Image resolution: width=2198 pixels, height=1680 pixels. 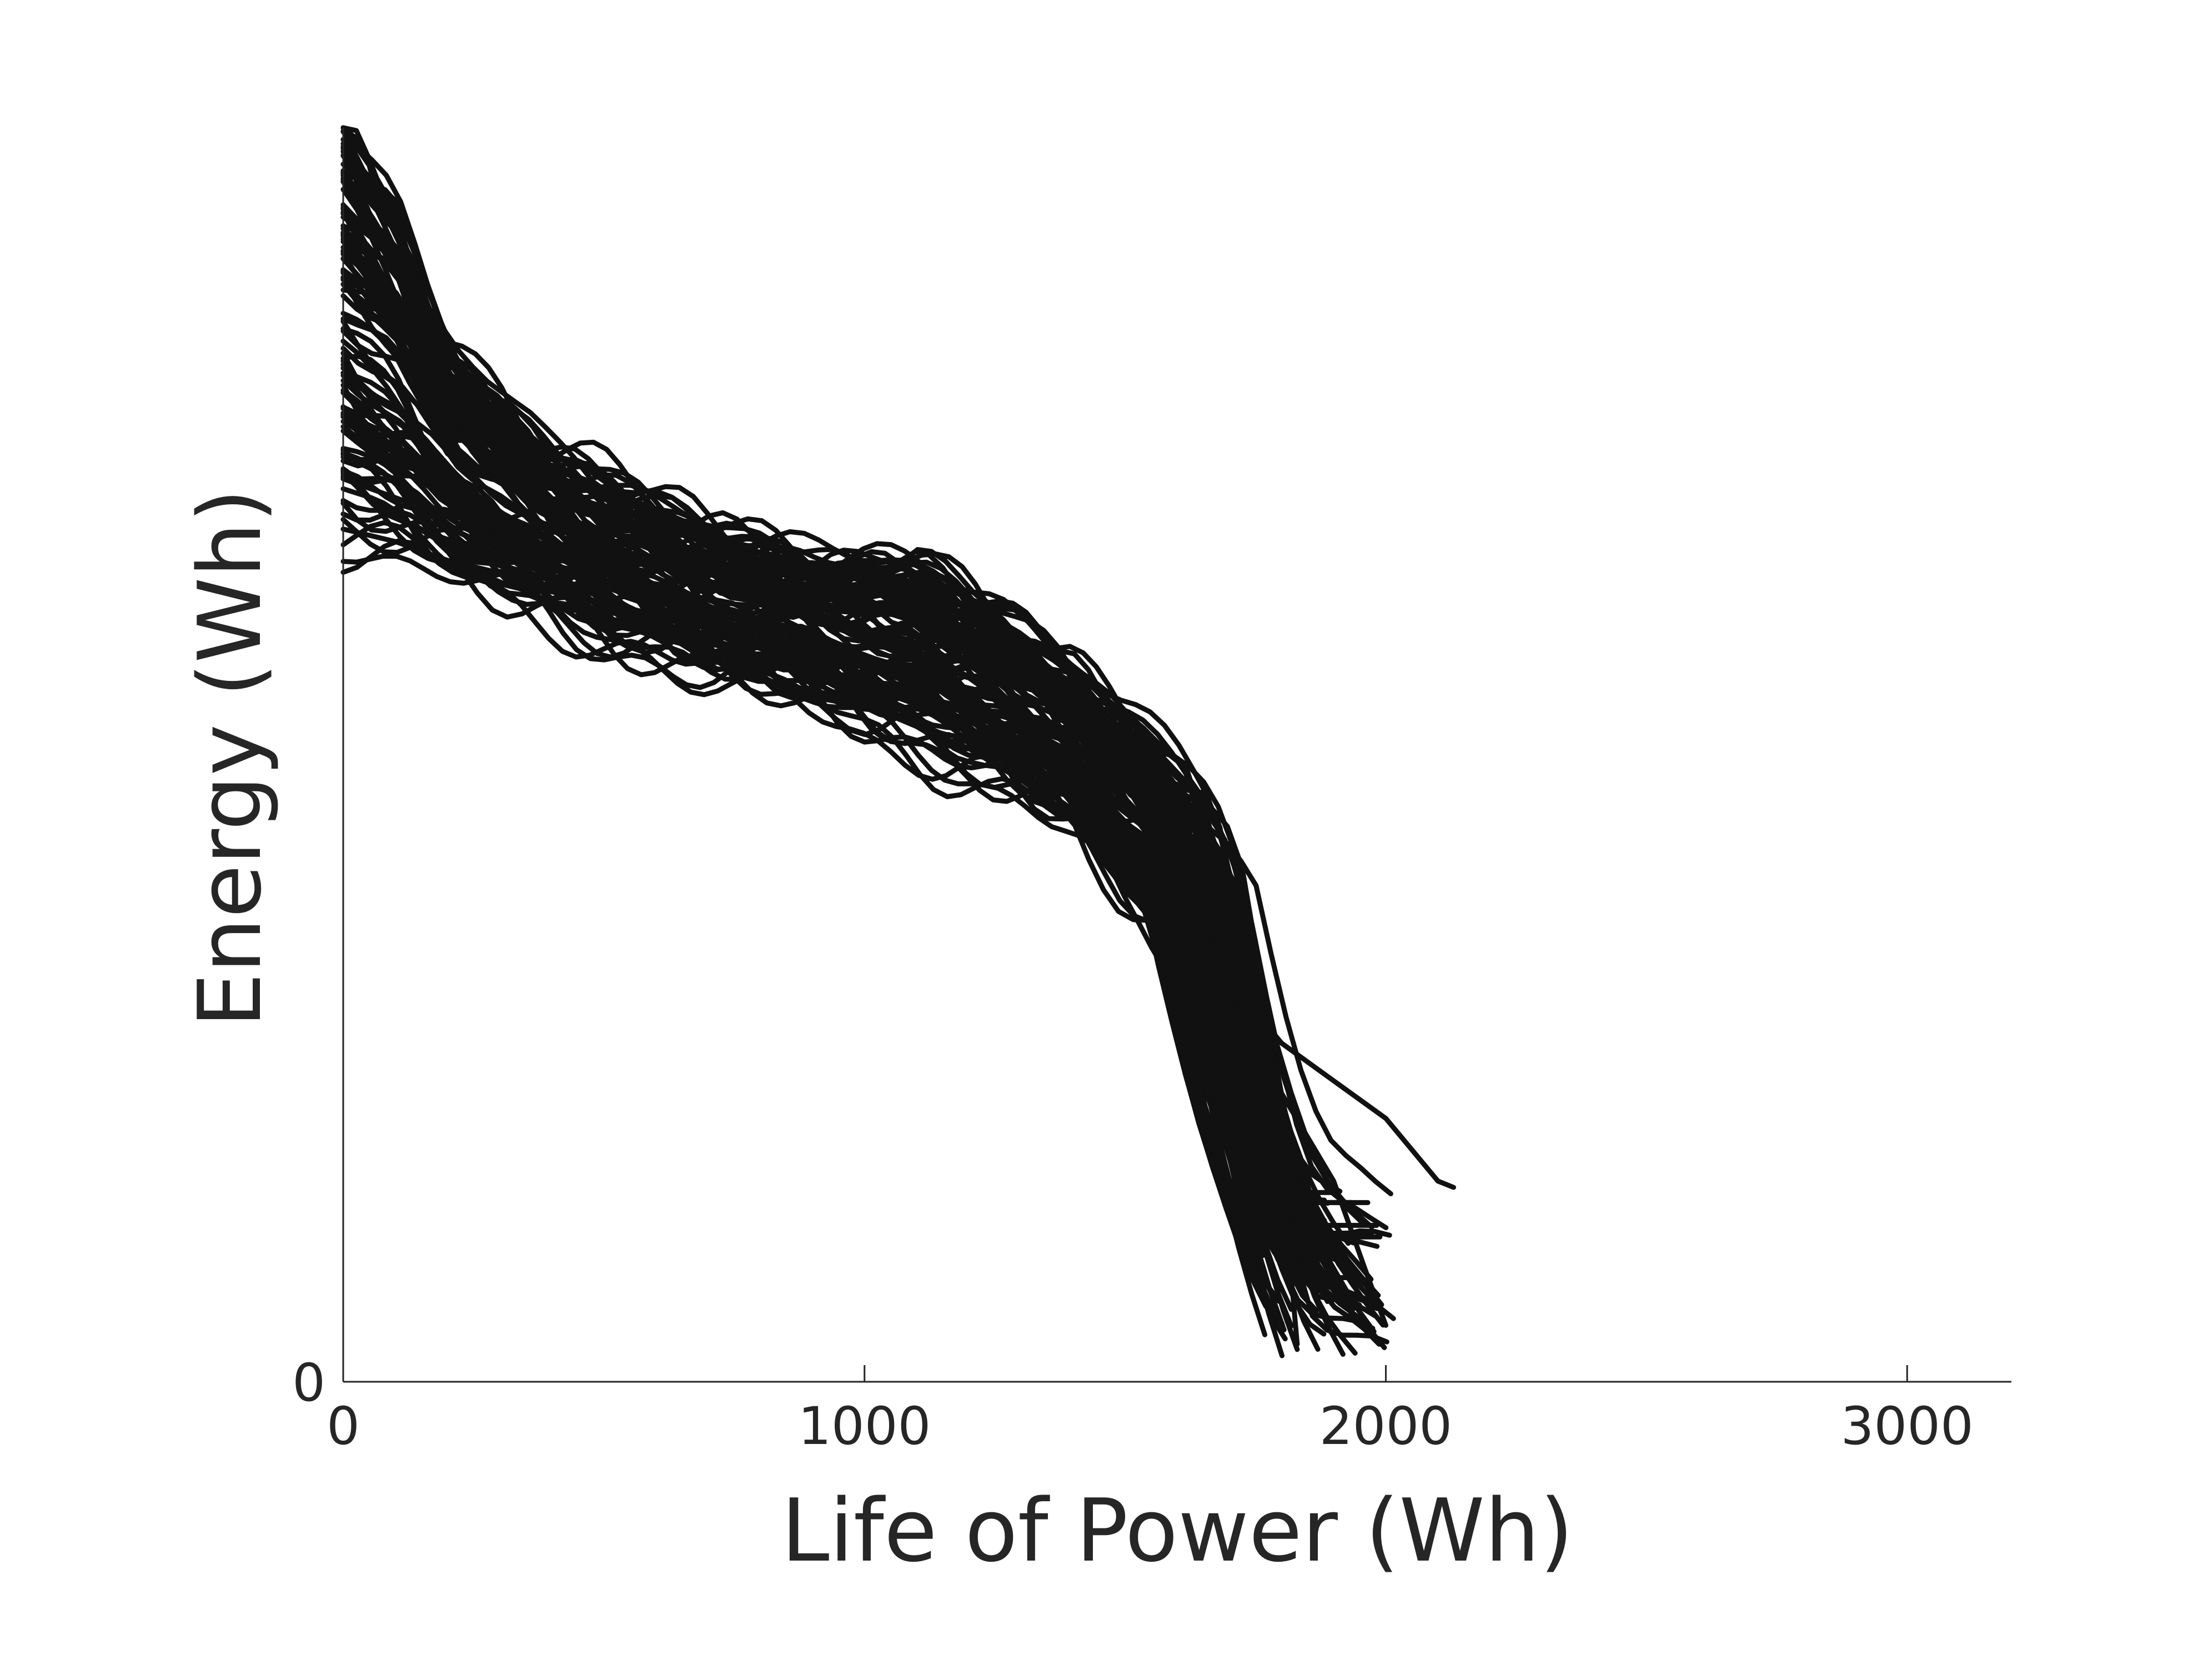 I want to click on x-axis-title: Life of Power (Wh), so click(x=1177, y=1530).